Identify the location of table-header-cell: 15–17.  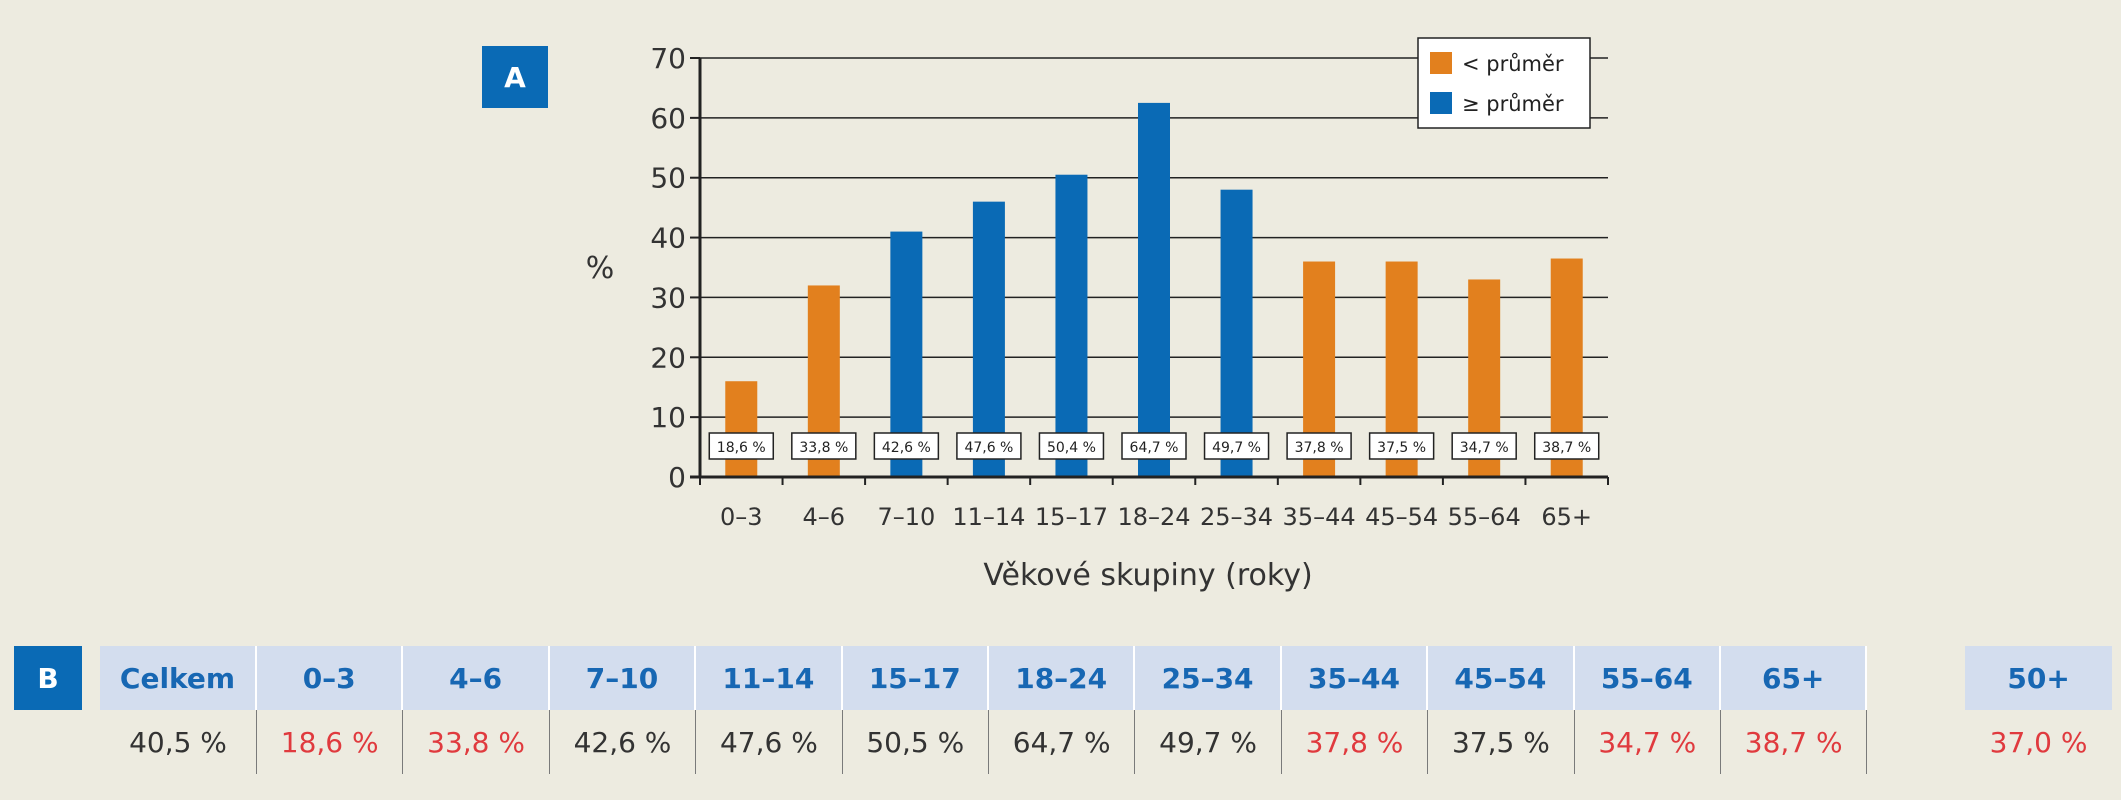
(915, 678).